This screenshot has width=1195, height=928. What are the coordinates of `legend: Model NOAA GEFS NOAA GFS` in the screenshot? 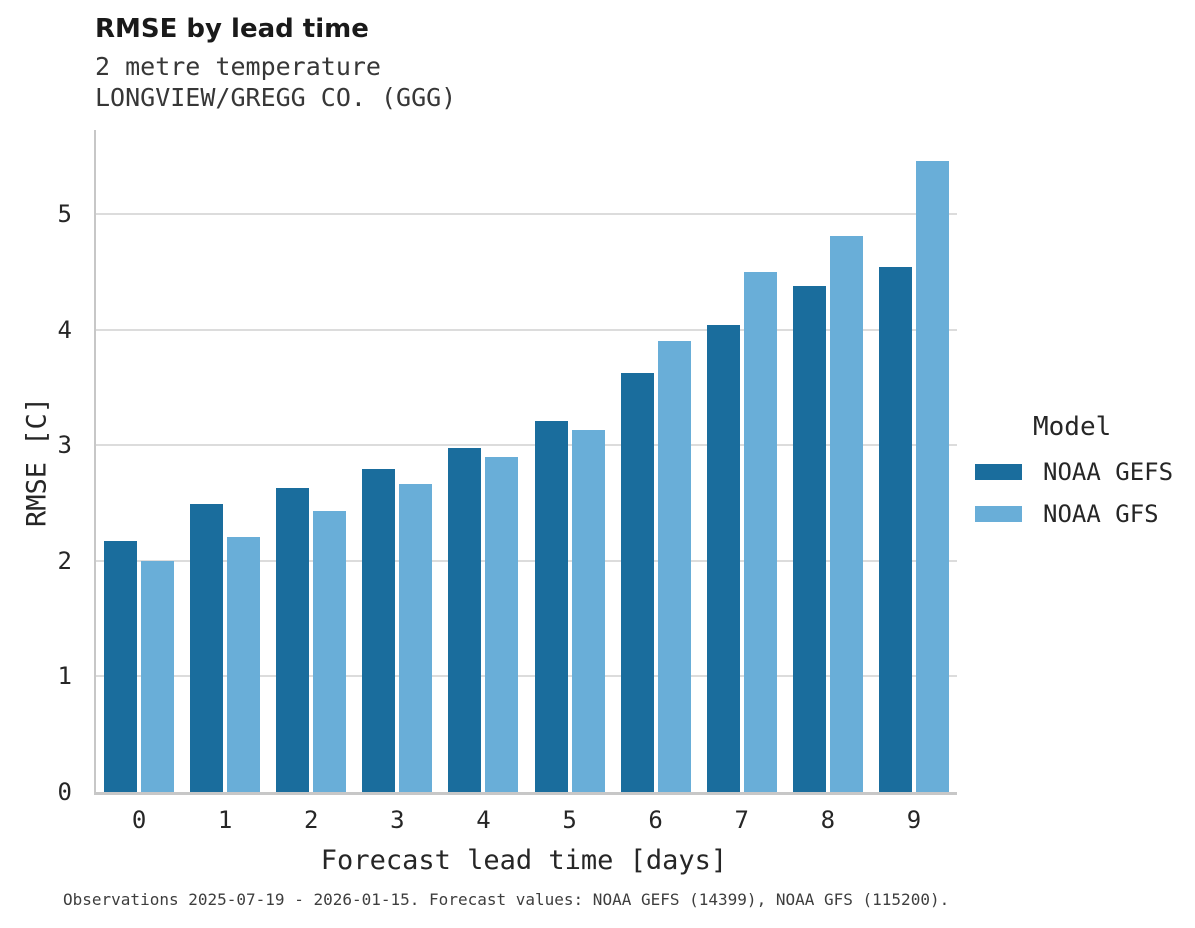 It's located at (1074, 477).